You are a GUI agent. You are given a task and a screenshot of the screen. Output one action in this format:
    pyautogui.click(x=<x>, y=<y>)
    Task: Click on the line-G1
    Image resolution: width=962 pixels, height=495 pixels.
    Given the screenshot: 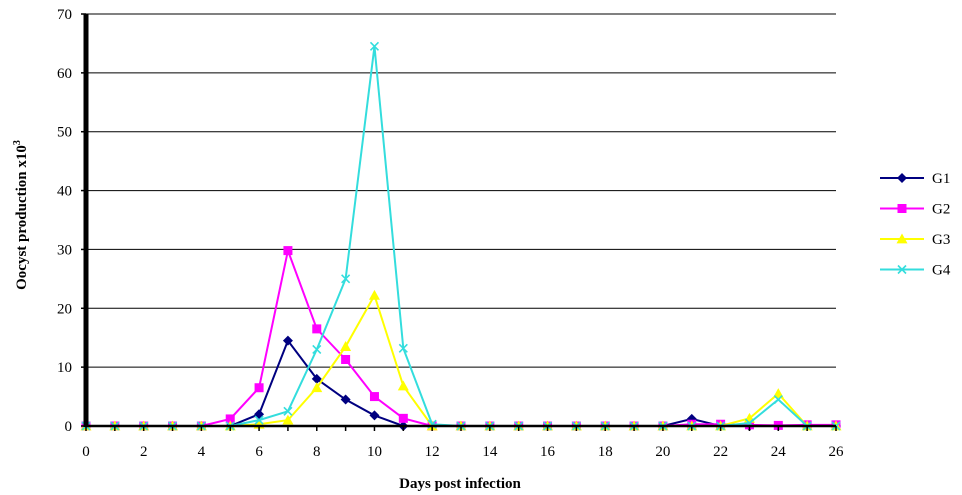 What is the action you would take?
    pyautogui.click(x=461, y=382)
    